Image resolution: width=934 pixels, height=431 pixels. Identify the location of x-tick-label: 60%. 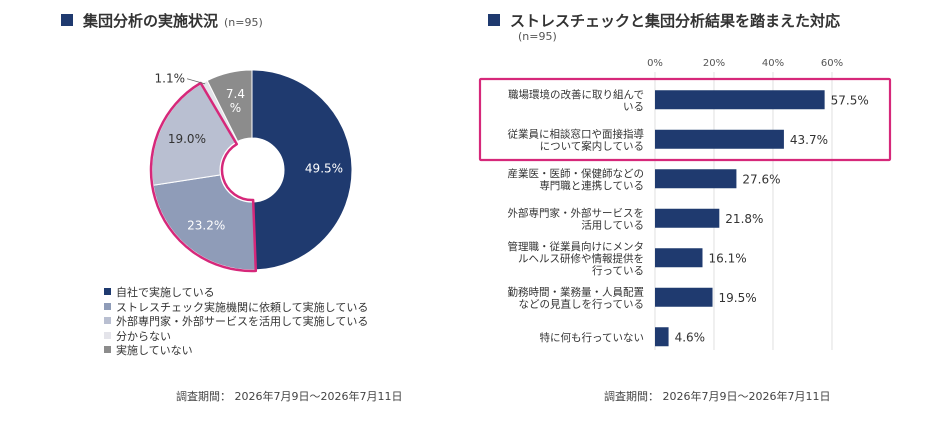
(832, 63).